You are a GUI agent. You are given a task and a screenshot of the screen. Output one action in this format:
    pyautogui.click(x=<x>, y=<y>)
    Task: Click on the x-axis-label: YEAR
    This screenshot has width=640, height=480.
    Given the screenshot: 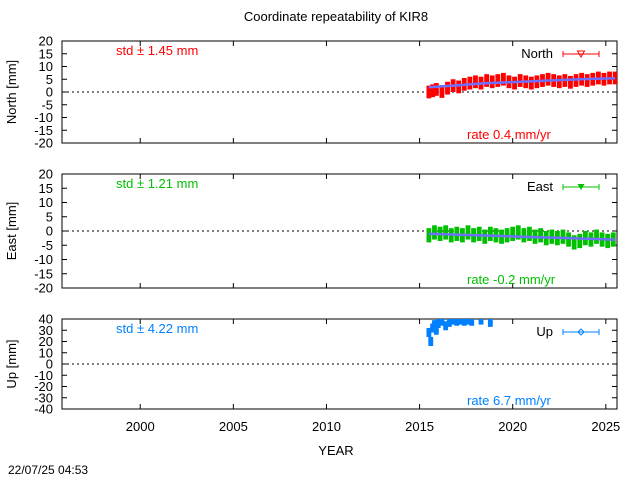 What is the action you would take?
    pyautogui.click(x=335, y=450)
    